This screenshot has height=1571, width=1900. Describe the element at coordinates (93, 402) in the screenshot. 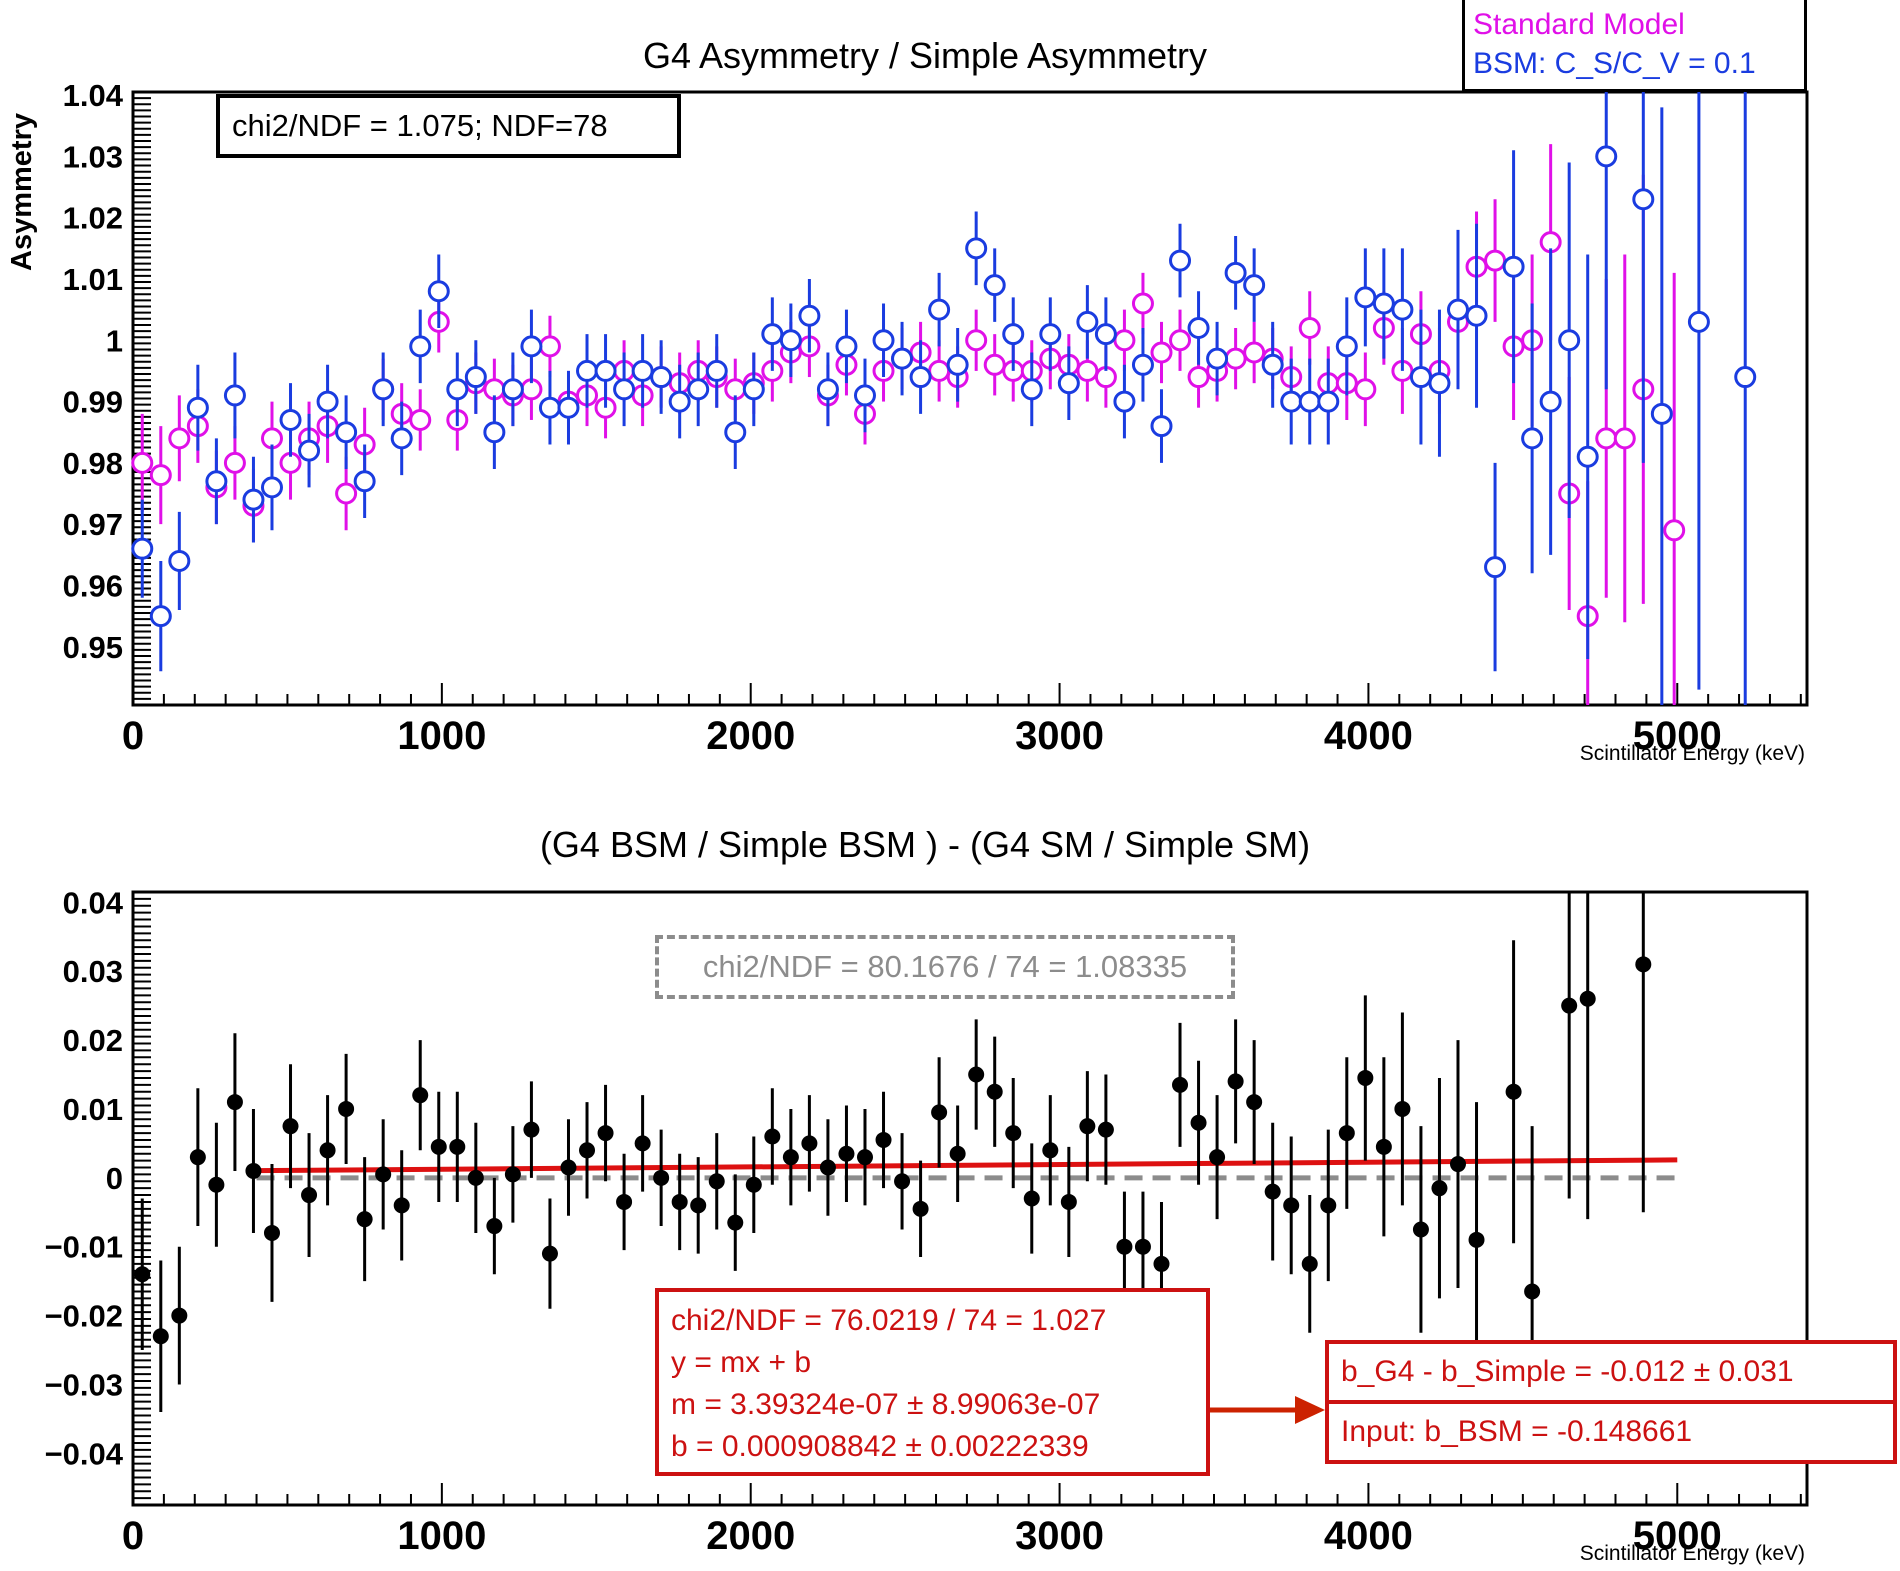

I see `top-y-tick-label: 0.99` at that location.